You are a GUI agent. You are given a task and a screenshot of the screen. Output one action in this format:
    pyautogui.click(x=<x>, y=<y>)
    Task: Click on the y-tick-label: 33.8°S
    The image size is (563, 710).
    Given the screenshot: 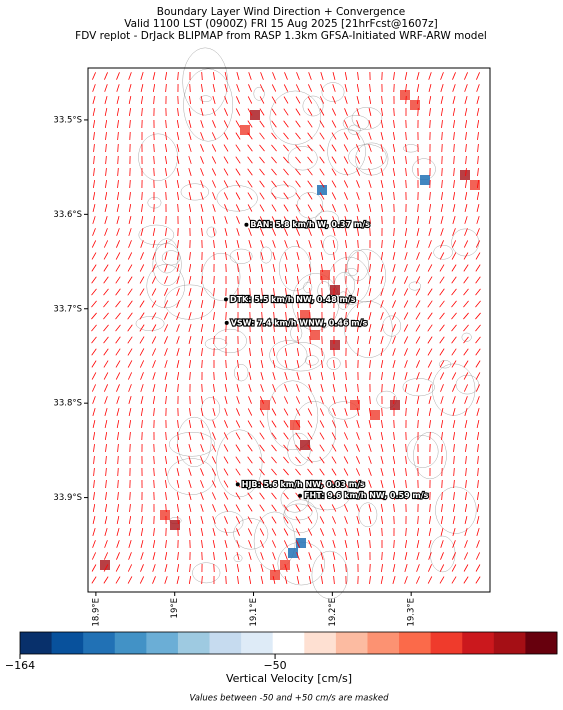 What is the action you would take?
    pyautogui.click(x=67, y=404)
    